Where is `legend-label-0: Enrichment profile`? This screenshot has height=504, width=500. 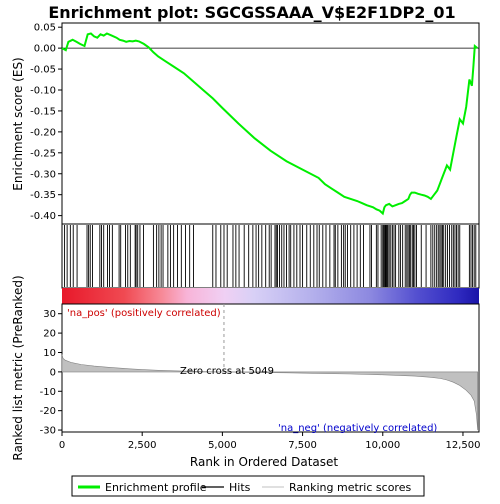 legend-label-0: Enrichment profile is located at coordinates (156, 487).